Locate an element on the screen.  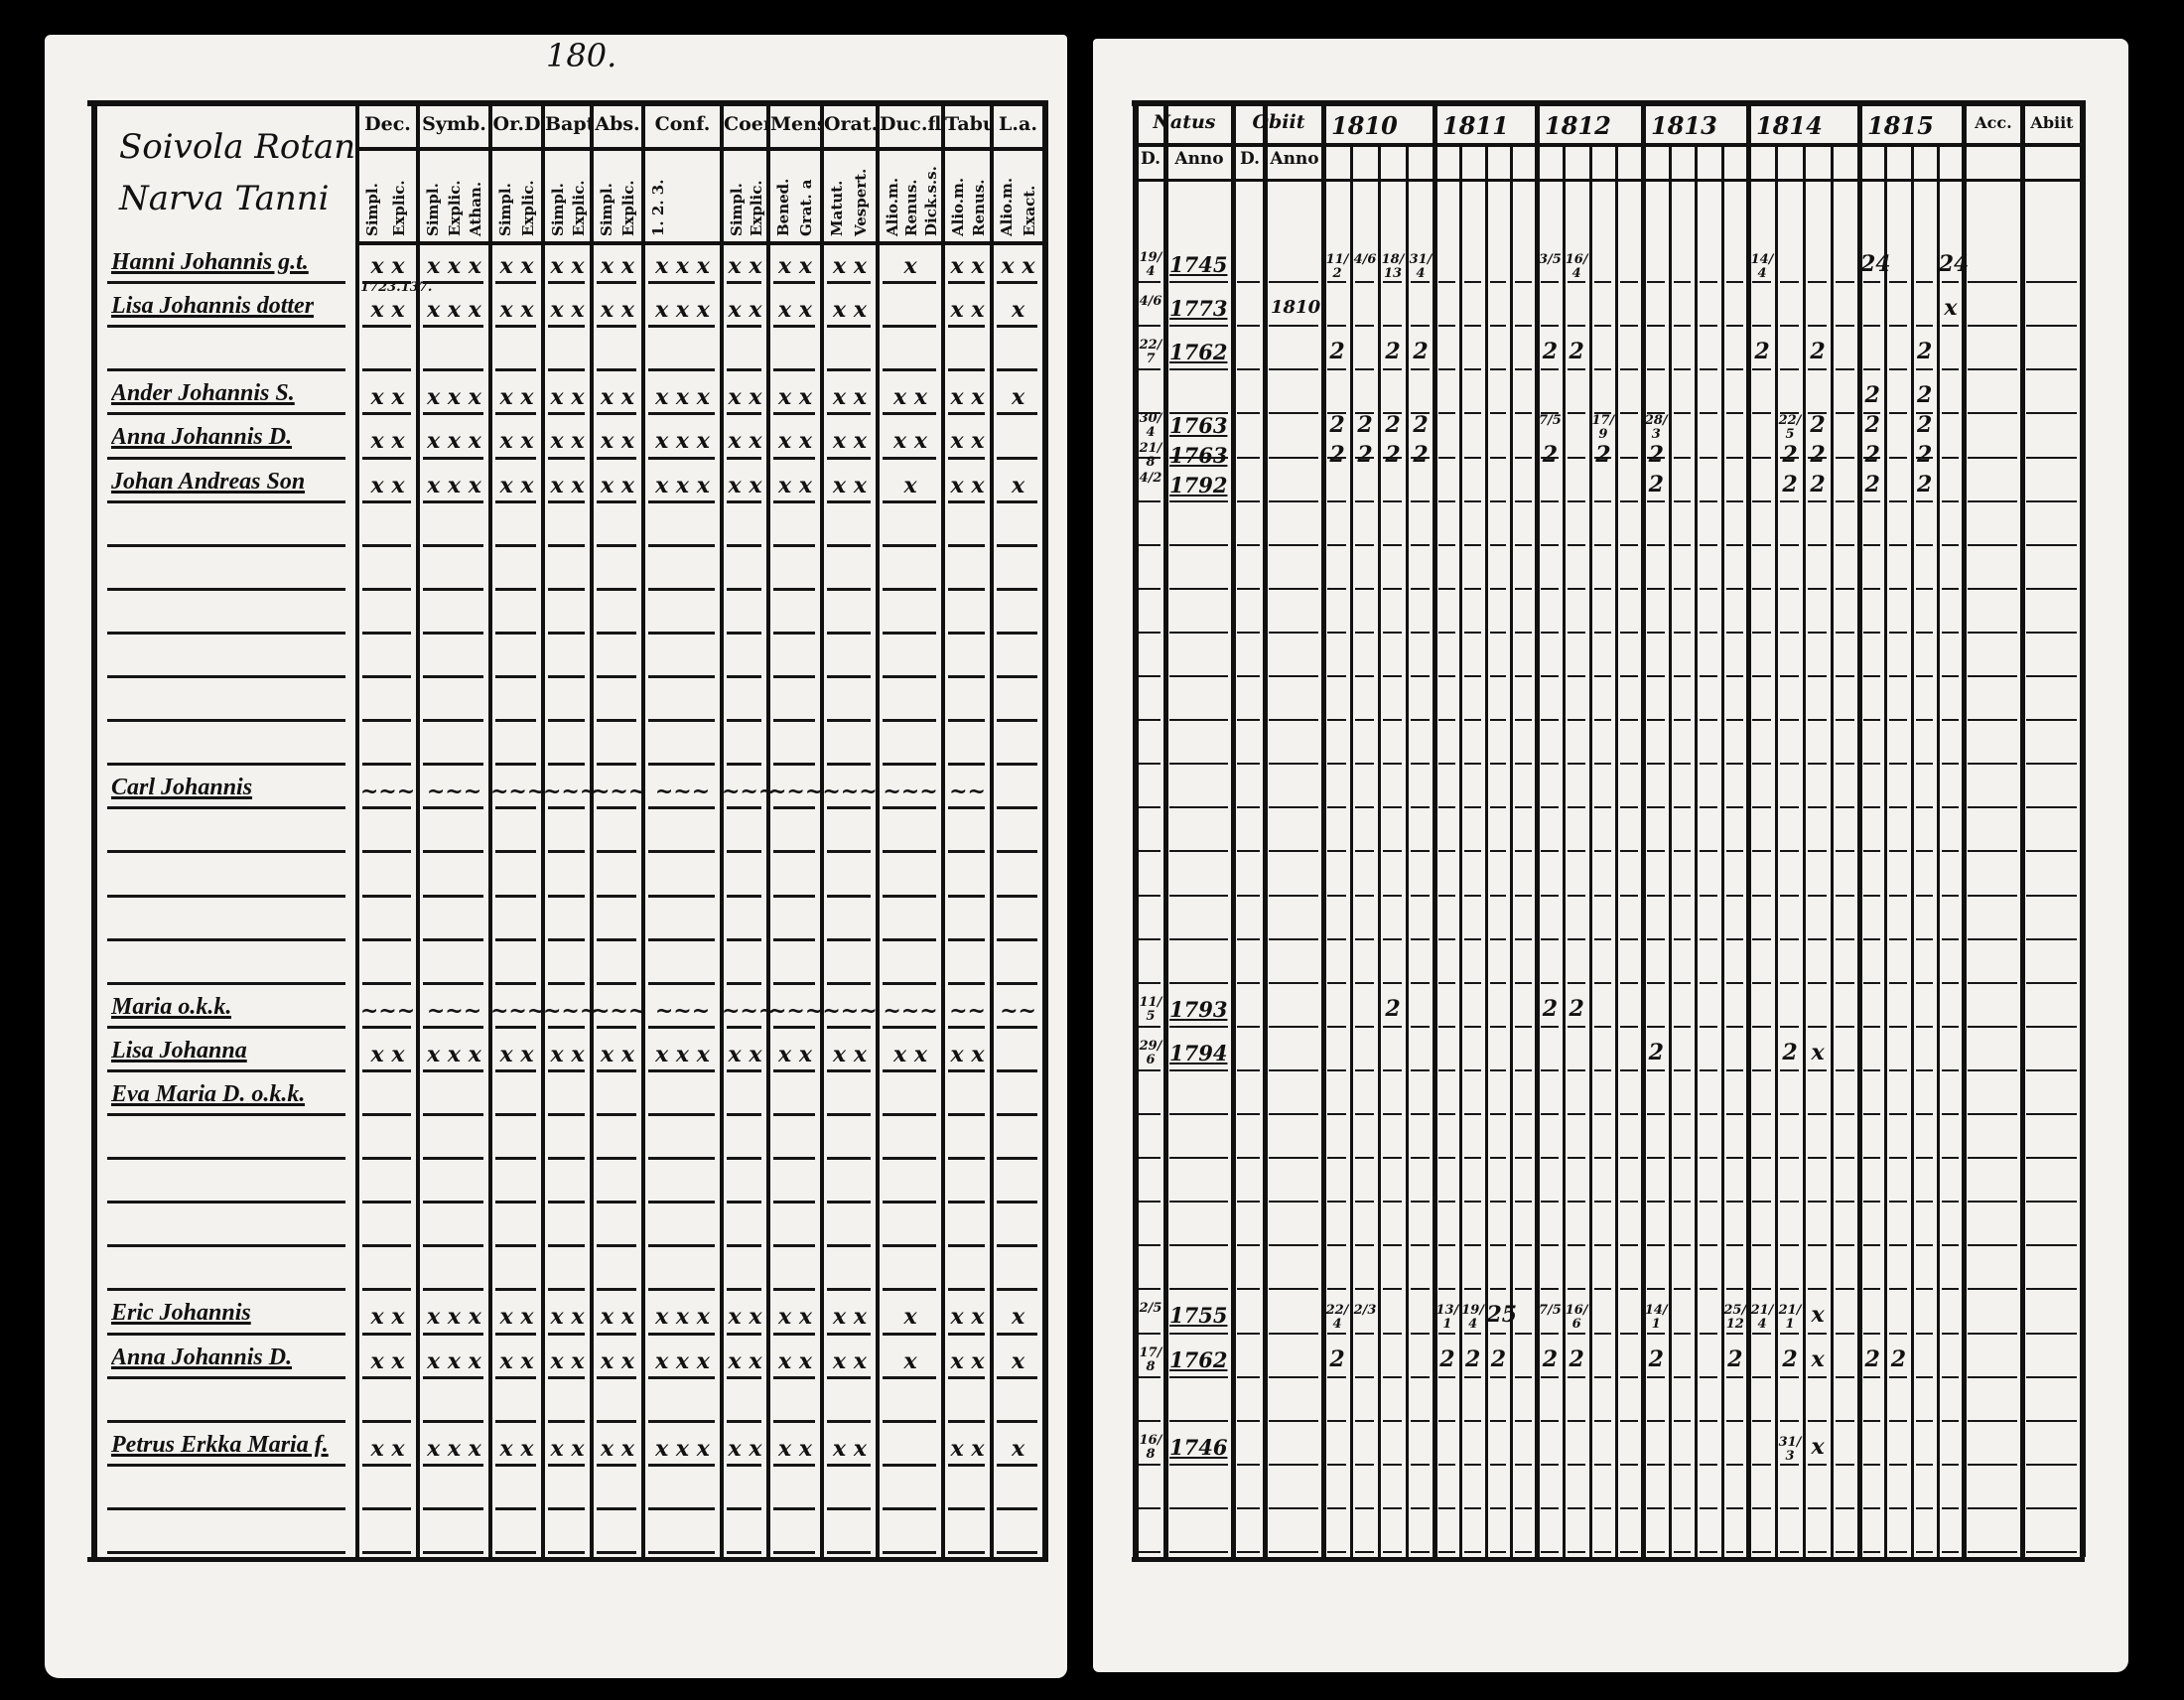
column-subheader: Explic. is located at coordinates (756, 208).